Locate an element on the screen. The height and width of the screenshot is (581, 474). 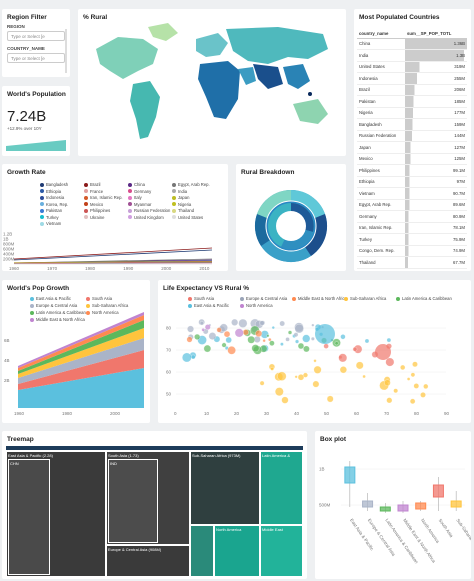
sunburst-chart is located at coordinates (291, 217).